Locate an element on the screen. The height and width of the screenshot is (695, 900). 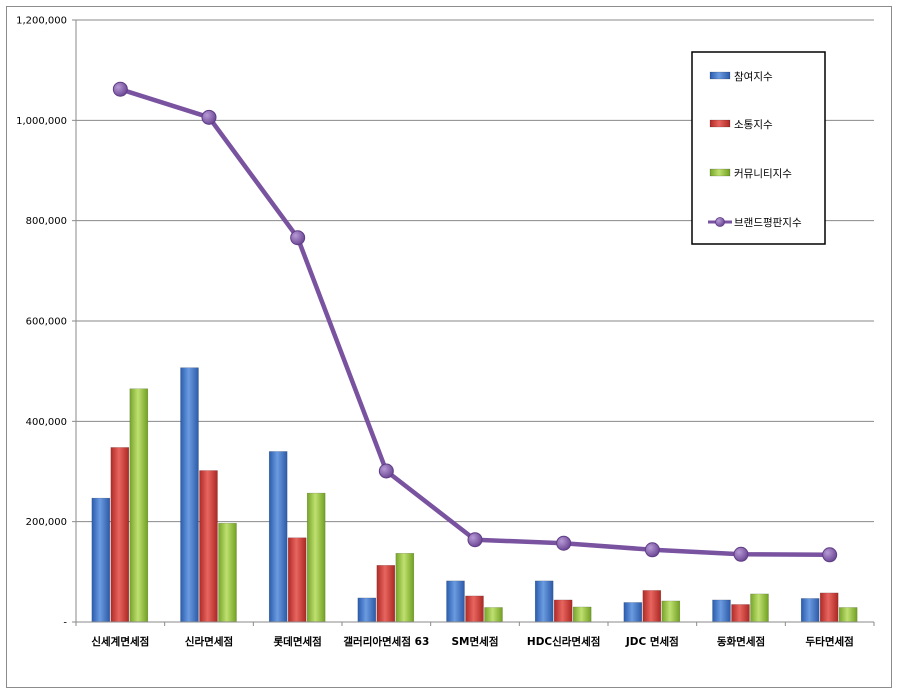
x-tick-label: 갤러리아면세점 63 is located at coordinates (386, 641).